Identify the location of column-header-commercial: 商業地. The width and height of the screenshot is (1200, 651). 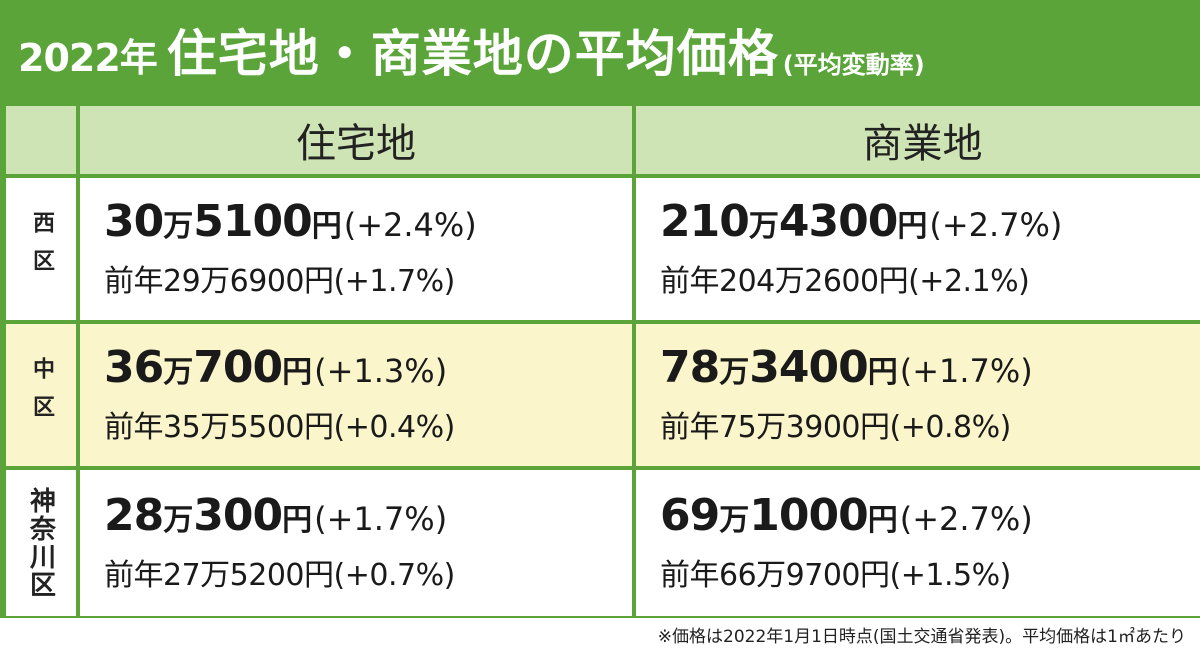
(918, 140).